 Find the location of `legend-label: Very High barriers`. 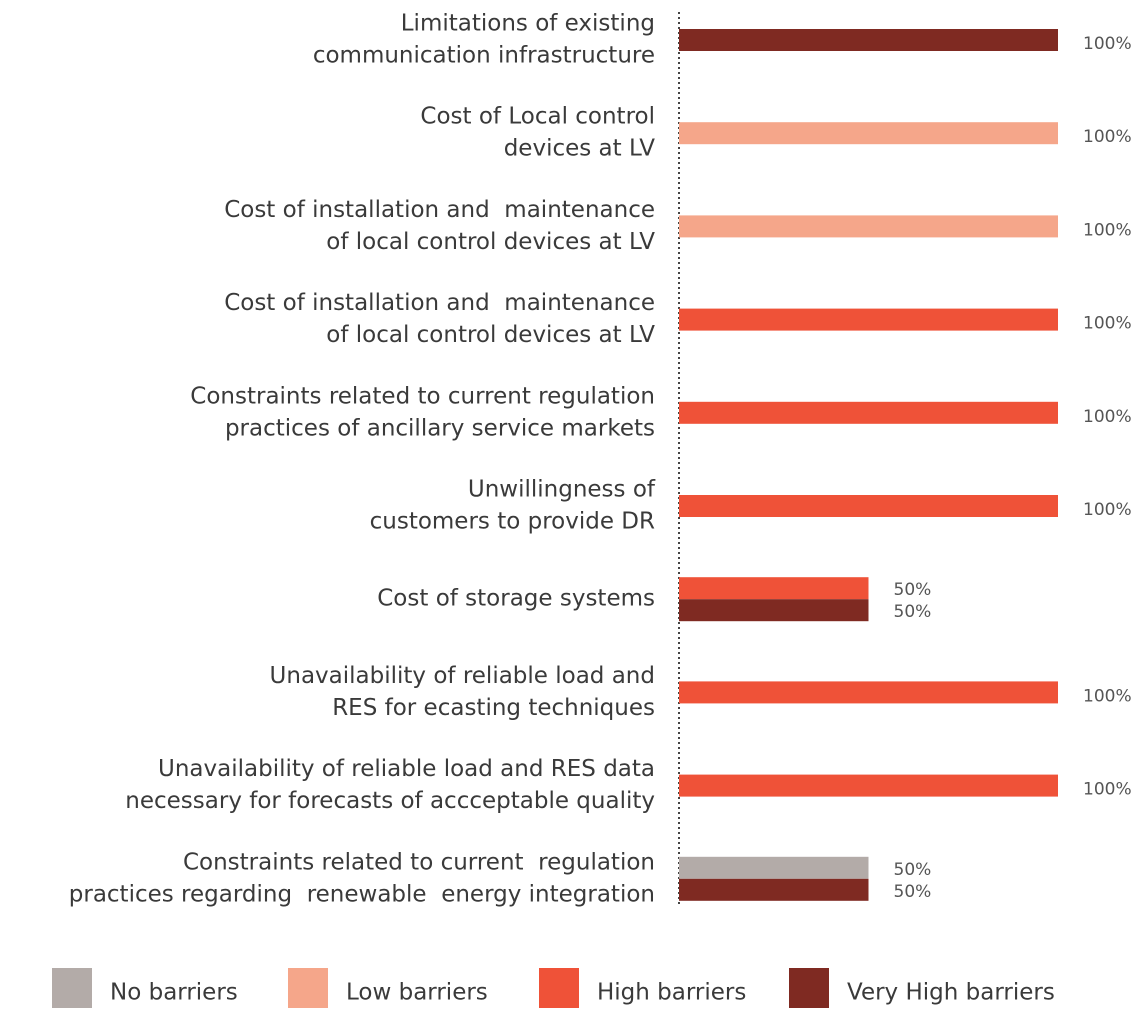

legend-label: Very High barriers is located at coordinates (951, 993).